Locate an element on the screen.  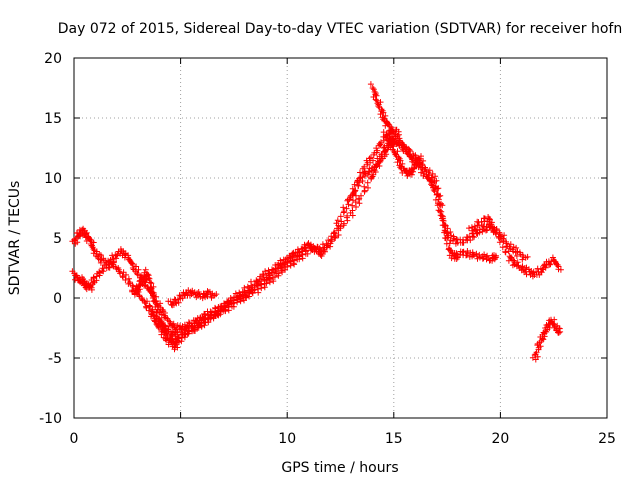
y-tick-label: 0 is located at coordinates (57, 299).